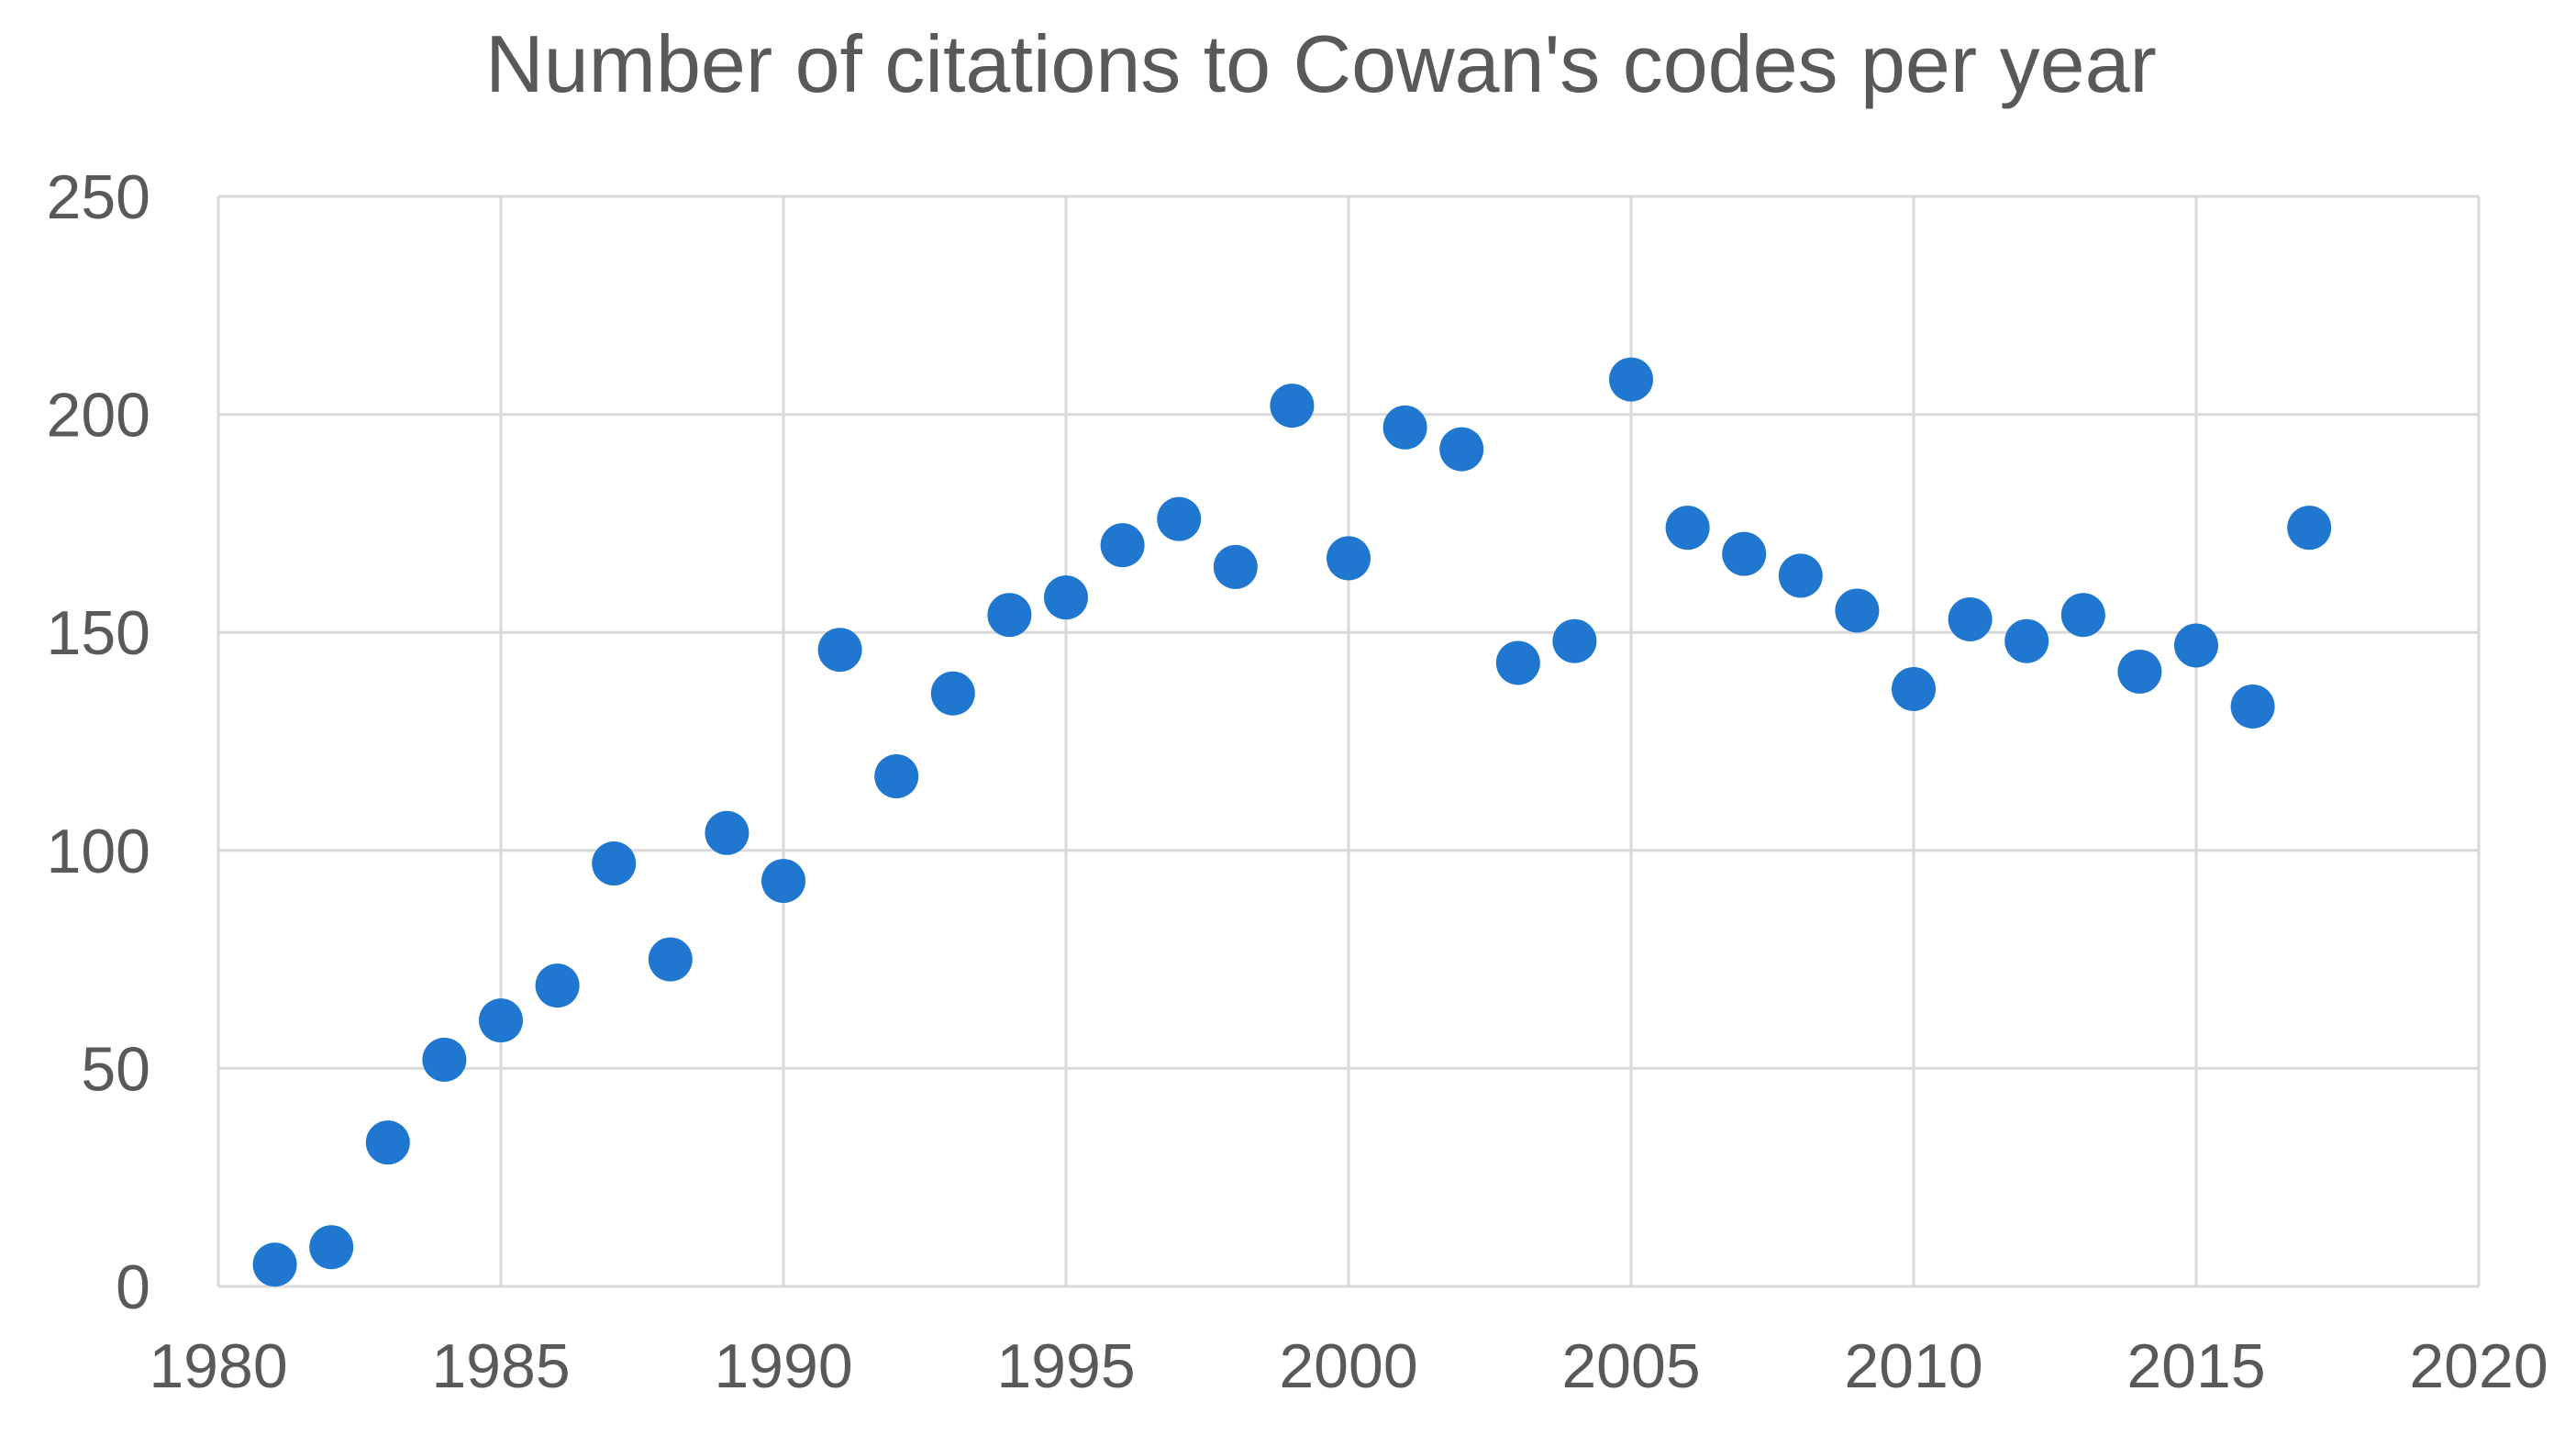  Describe the element at coordinates (98, 742) in the screenshot. I see `y-axis-tick-labels: 0 50 100 150 200 250` at that location.